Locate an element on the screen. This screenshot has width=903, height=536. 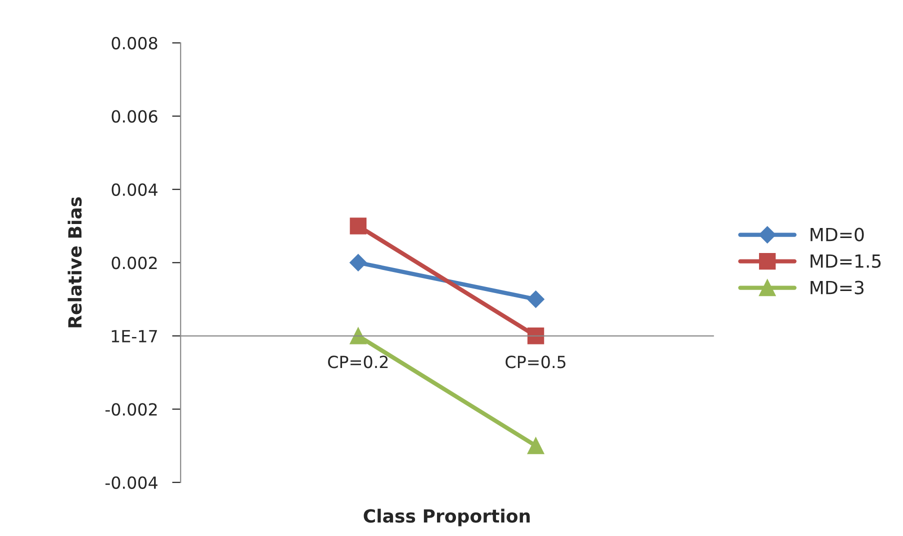
y-axis-title: Relative Bias is located at coordinates (75, 262).